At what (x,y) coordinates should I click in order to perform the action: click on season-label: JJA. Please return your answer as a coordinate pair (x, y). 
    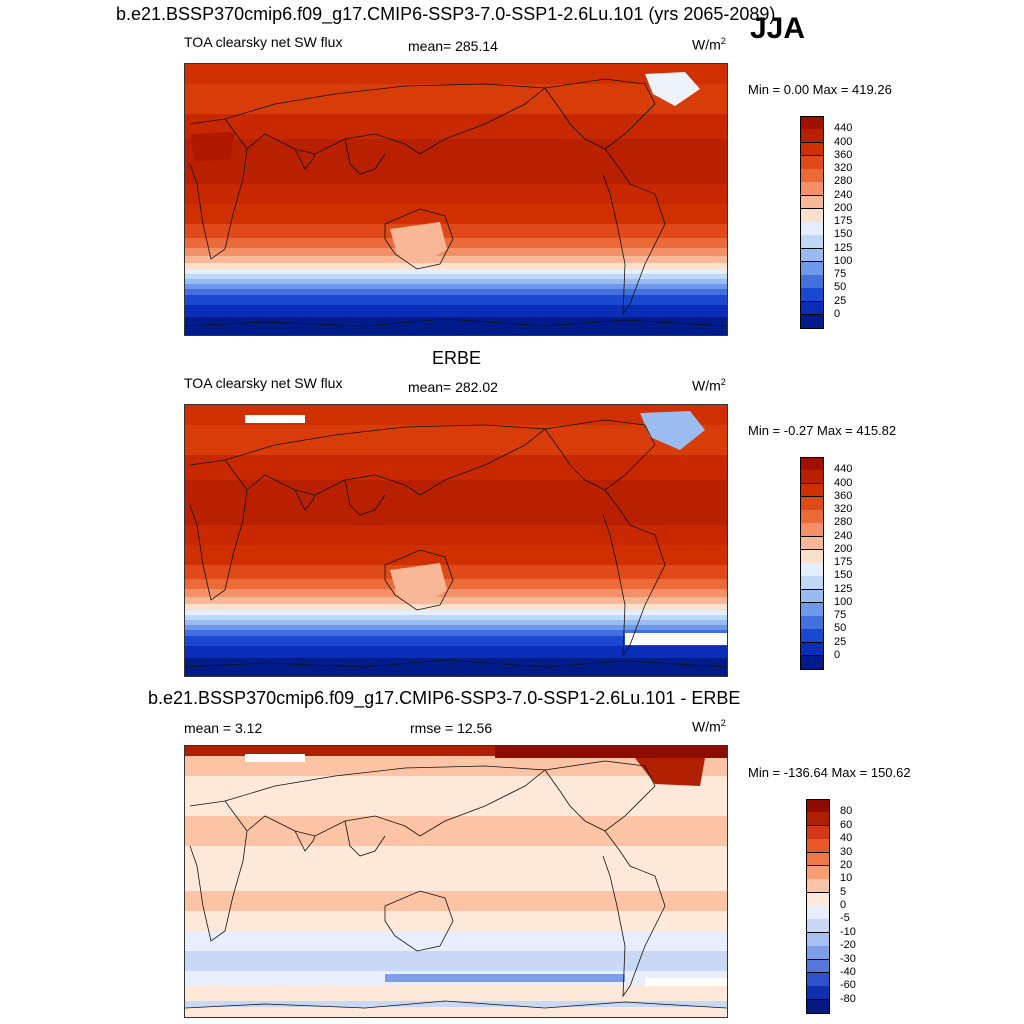
    Looking at the image, I should click on (778, 28).